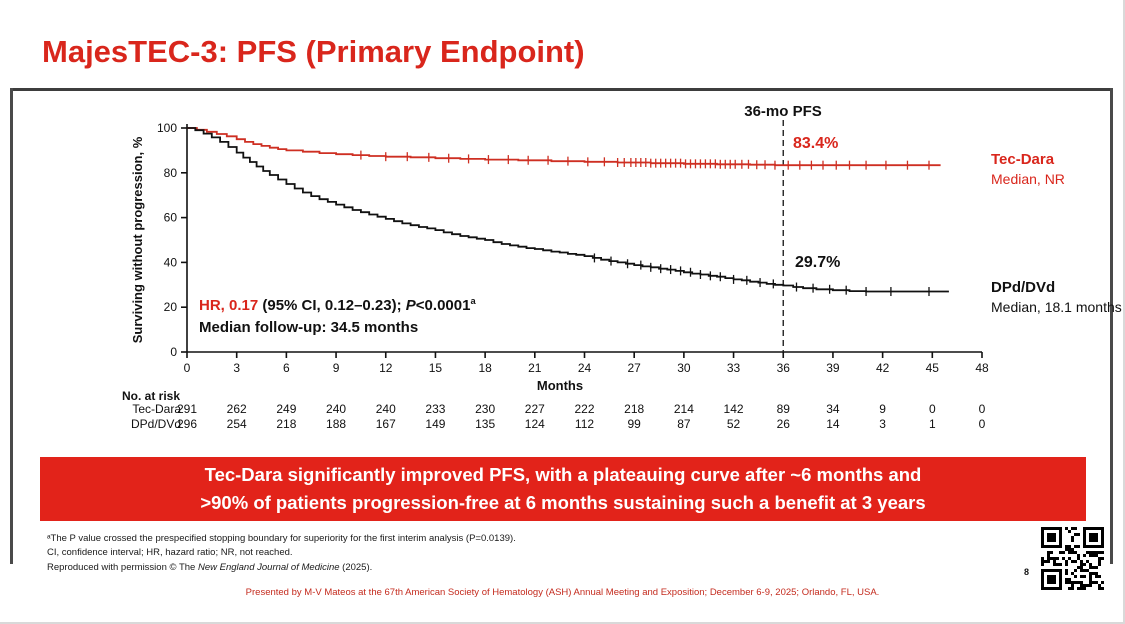 Image resolution: width=1125 pixels, height=624 pixels. What do you see at coordinates (560, 385) in the screenshot?
I see `svg-text: Months` at bounding box center [560, 385].